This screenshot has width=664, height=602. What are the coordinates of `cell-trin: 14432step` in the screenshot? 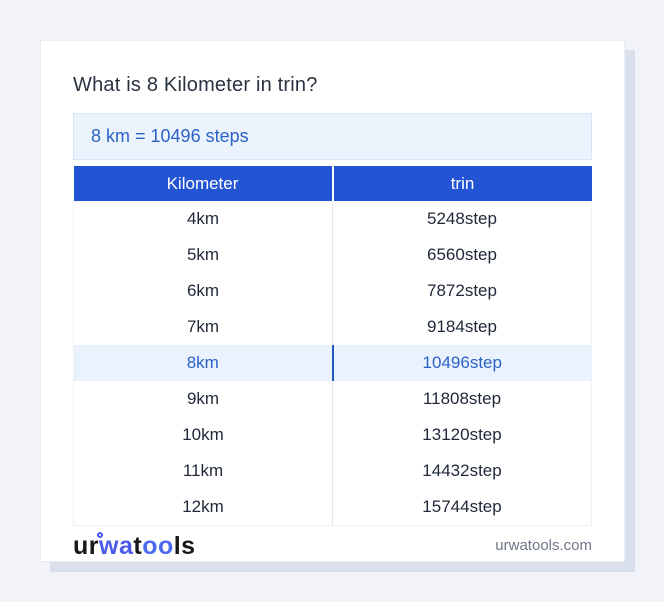 It's located at (462, 470).